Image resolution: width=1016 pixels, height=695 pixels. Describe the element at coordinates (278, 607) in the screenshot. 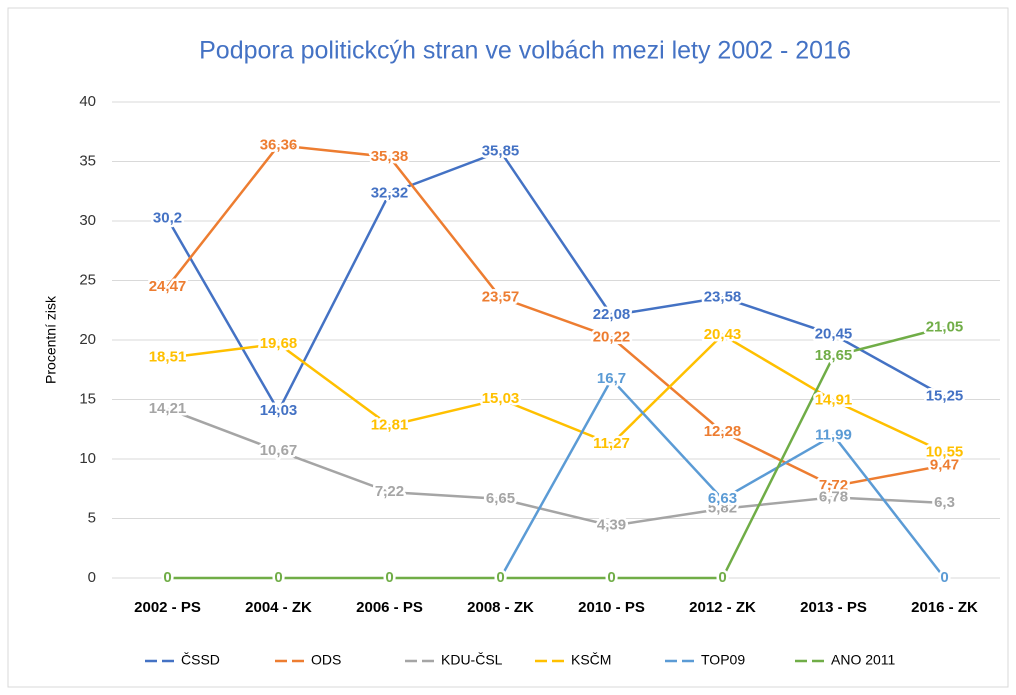

I see `x-tick-label: 2004 - ZK` at that location.